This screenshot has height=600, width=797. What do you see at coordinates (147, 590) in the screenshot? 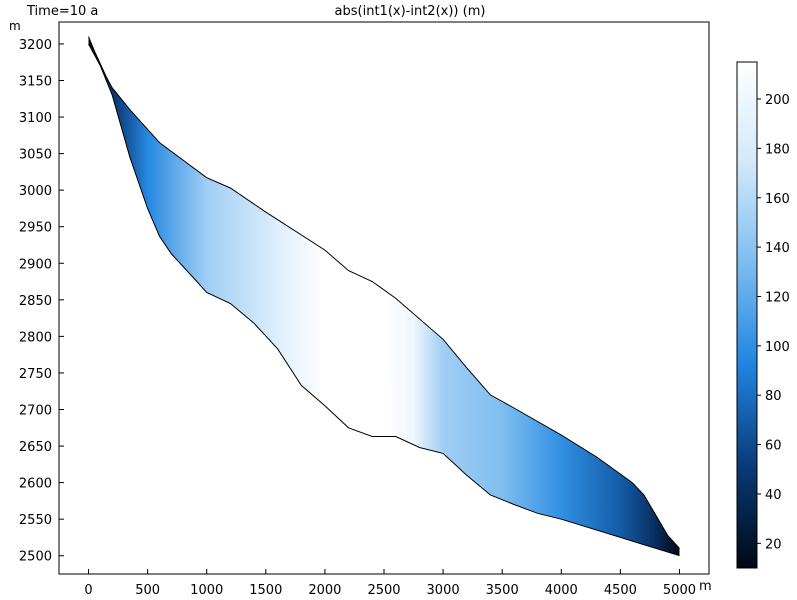
I see `x-tick-label: 500` at bounding box center [147, 590].